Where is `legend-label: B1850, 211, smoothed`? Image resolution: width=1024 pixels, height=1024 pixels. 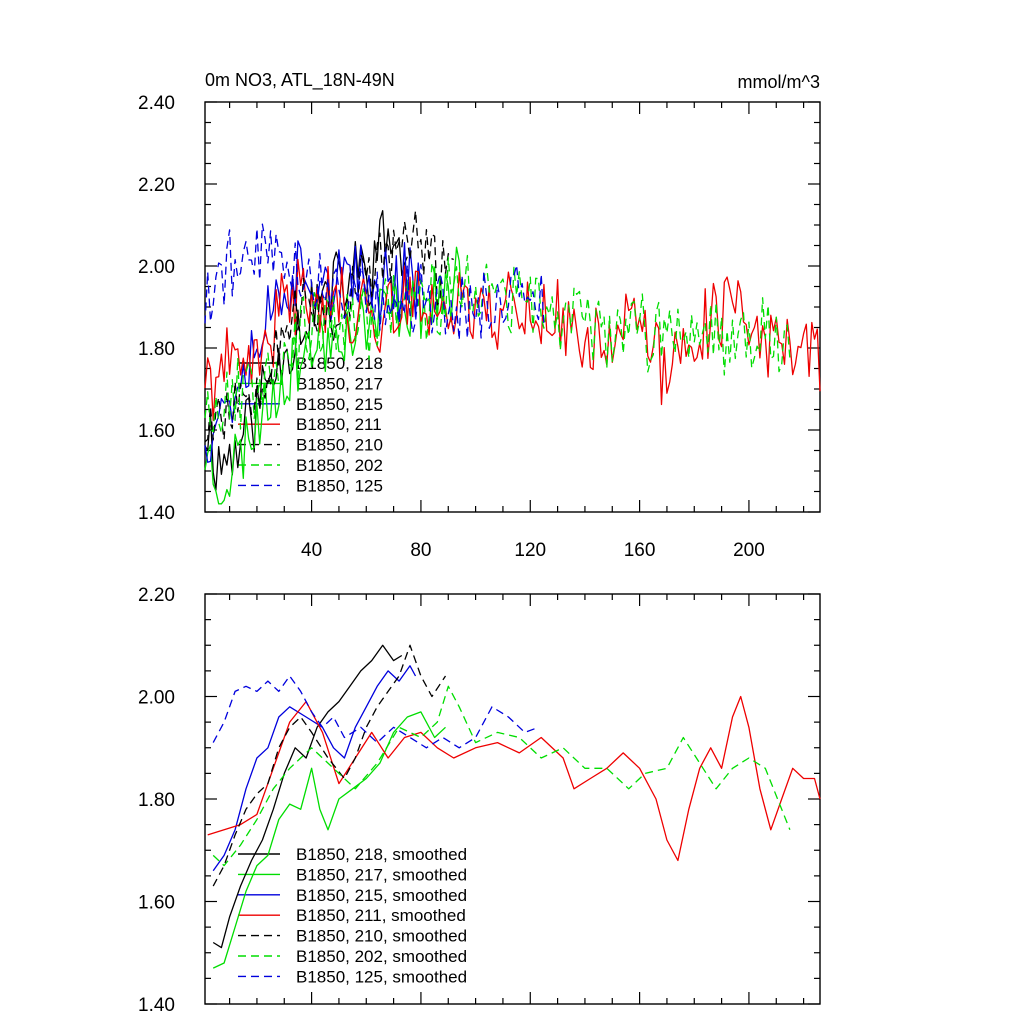 legend-label: B1850, 211, smoothed is located at coordinates (381, 915).